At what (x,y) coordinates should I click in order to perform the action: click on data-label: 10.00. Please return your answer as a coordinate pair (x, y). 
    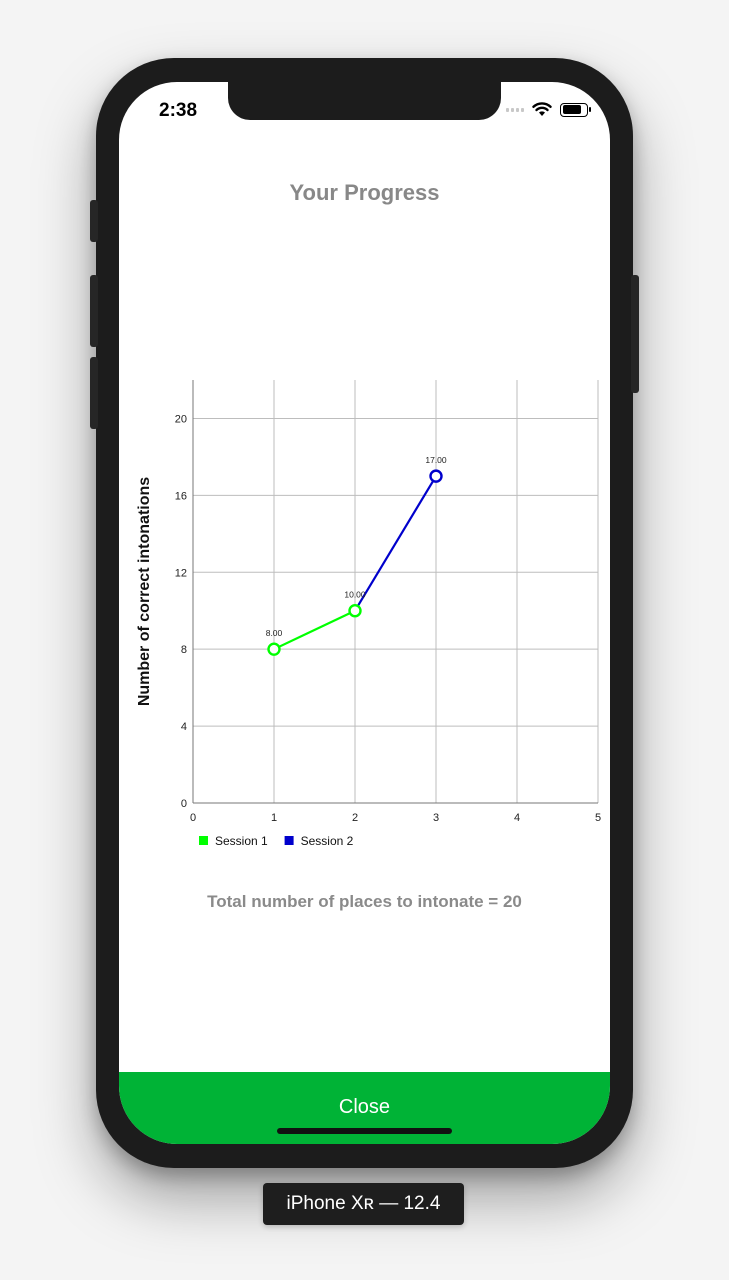
    Looking at the image, I should click on (355, 595).